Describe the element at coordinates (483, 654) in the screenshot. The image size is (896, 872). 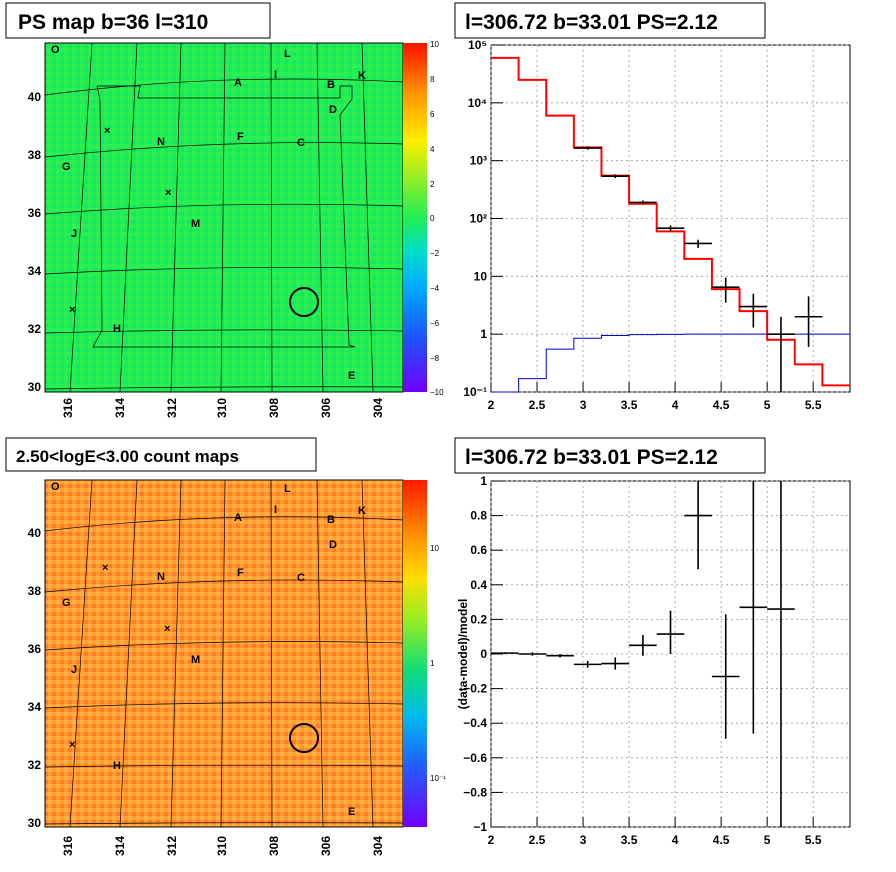
I see `y-tick-label: 0` at that location.